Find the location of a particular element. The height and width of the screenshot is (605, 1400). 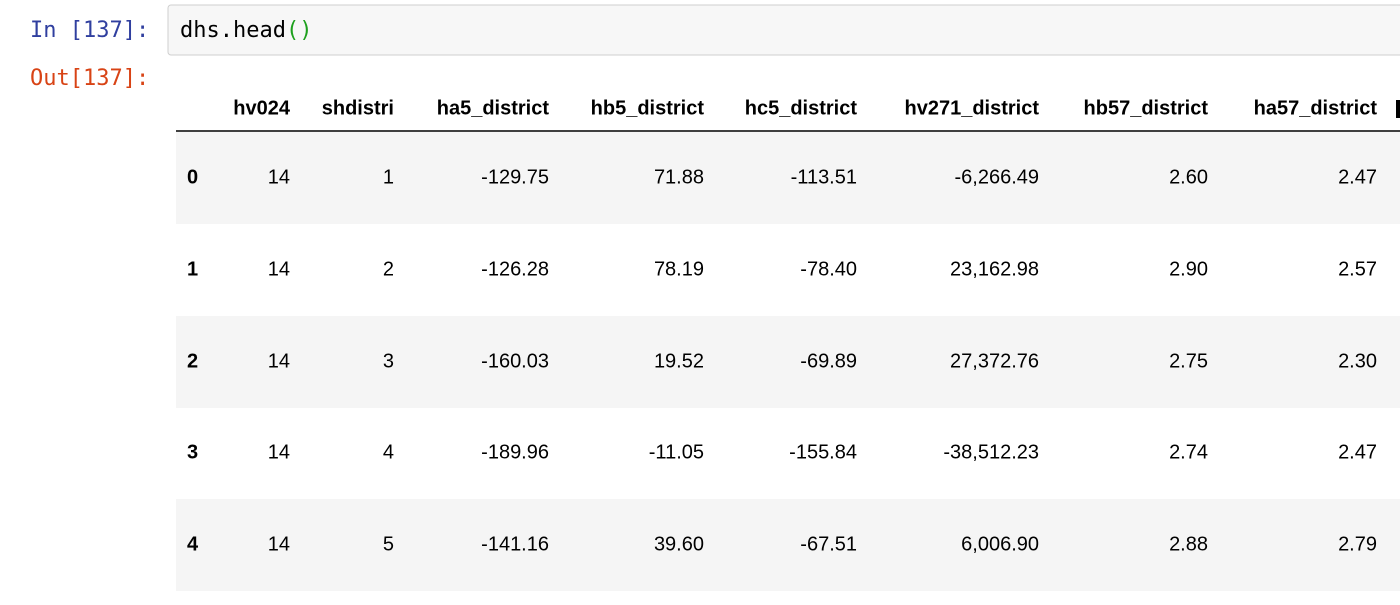

column-header: ha5_district is located at coordinates (493, 108).